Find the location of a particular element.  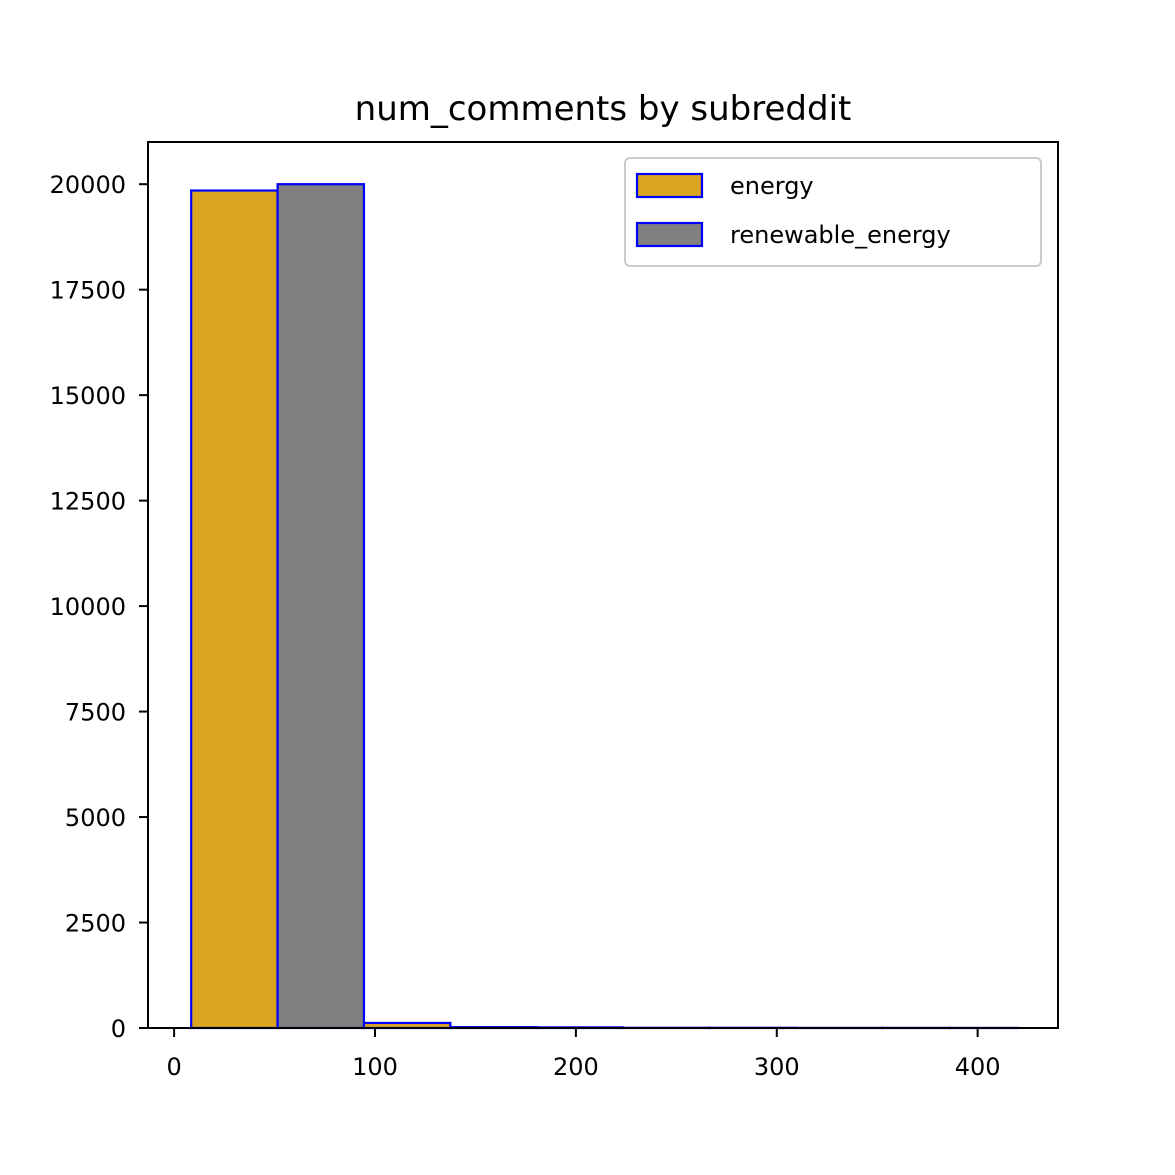

x-tick-label: 300 is located at coordinates (777, 1067).